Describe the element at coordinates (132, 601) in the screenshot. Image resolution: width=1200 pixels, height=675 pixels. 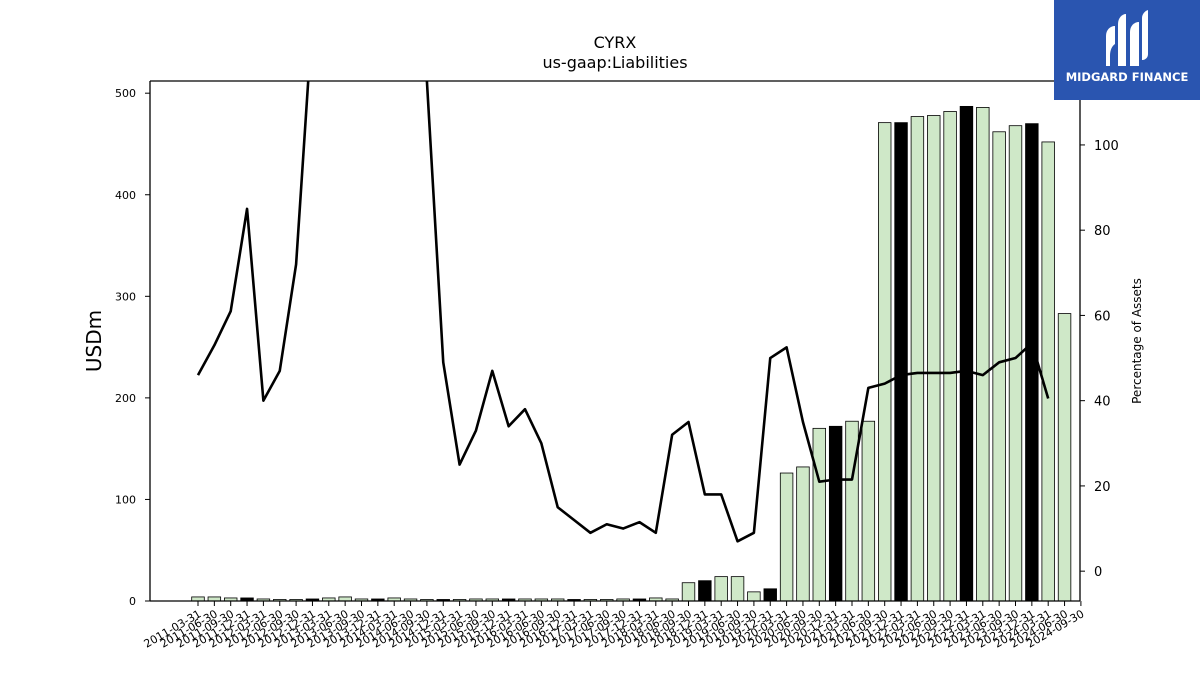
I see `y-tick-label: 0` at that location.